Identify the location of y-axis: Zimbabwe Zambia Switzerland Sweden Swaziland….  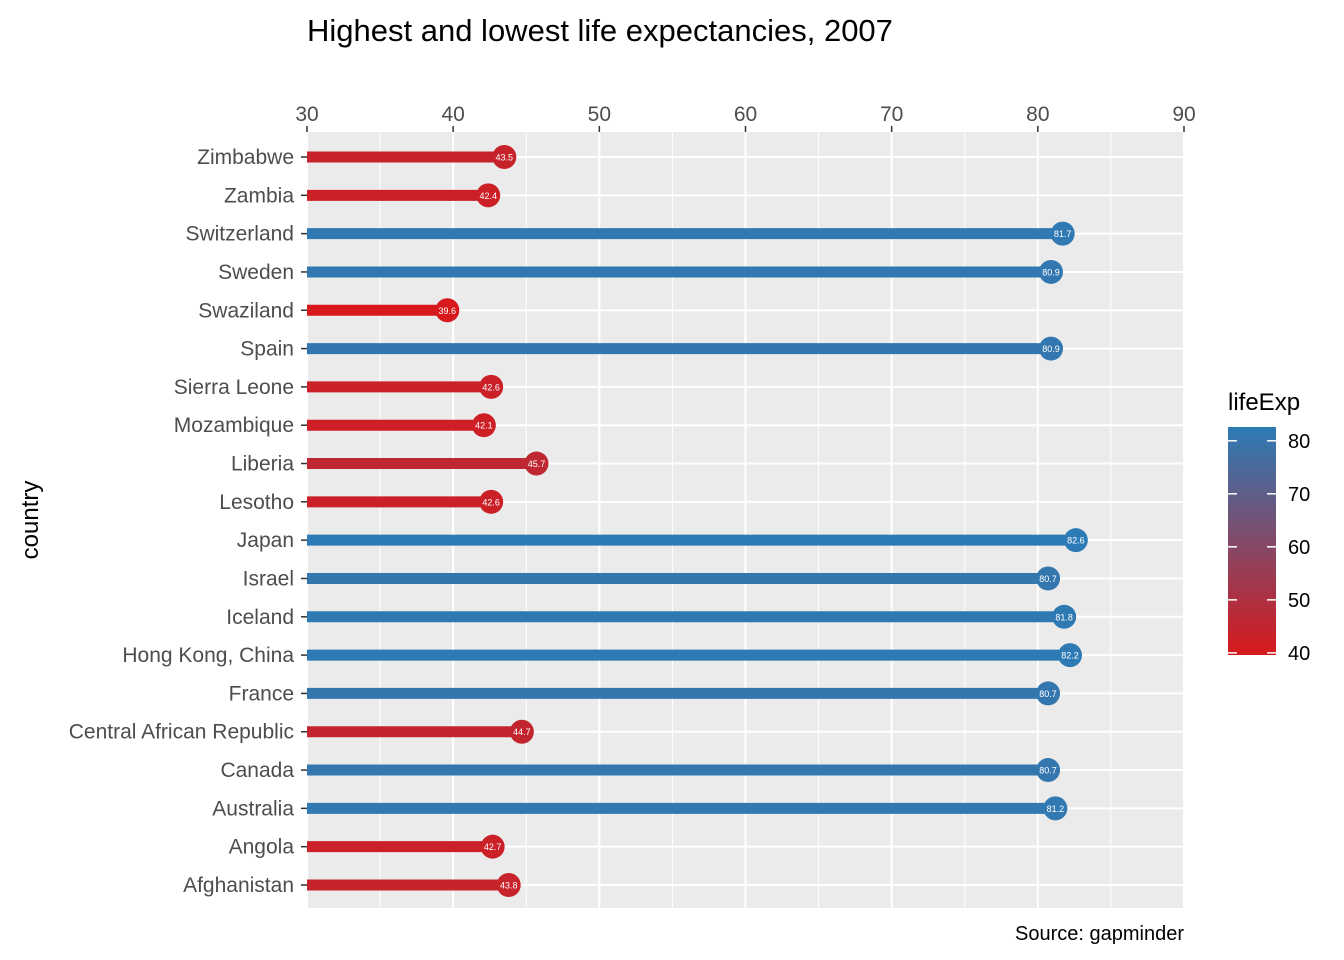
(188, 521).